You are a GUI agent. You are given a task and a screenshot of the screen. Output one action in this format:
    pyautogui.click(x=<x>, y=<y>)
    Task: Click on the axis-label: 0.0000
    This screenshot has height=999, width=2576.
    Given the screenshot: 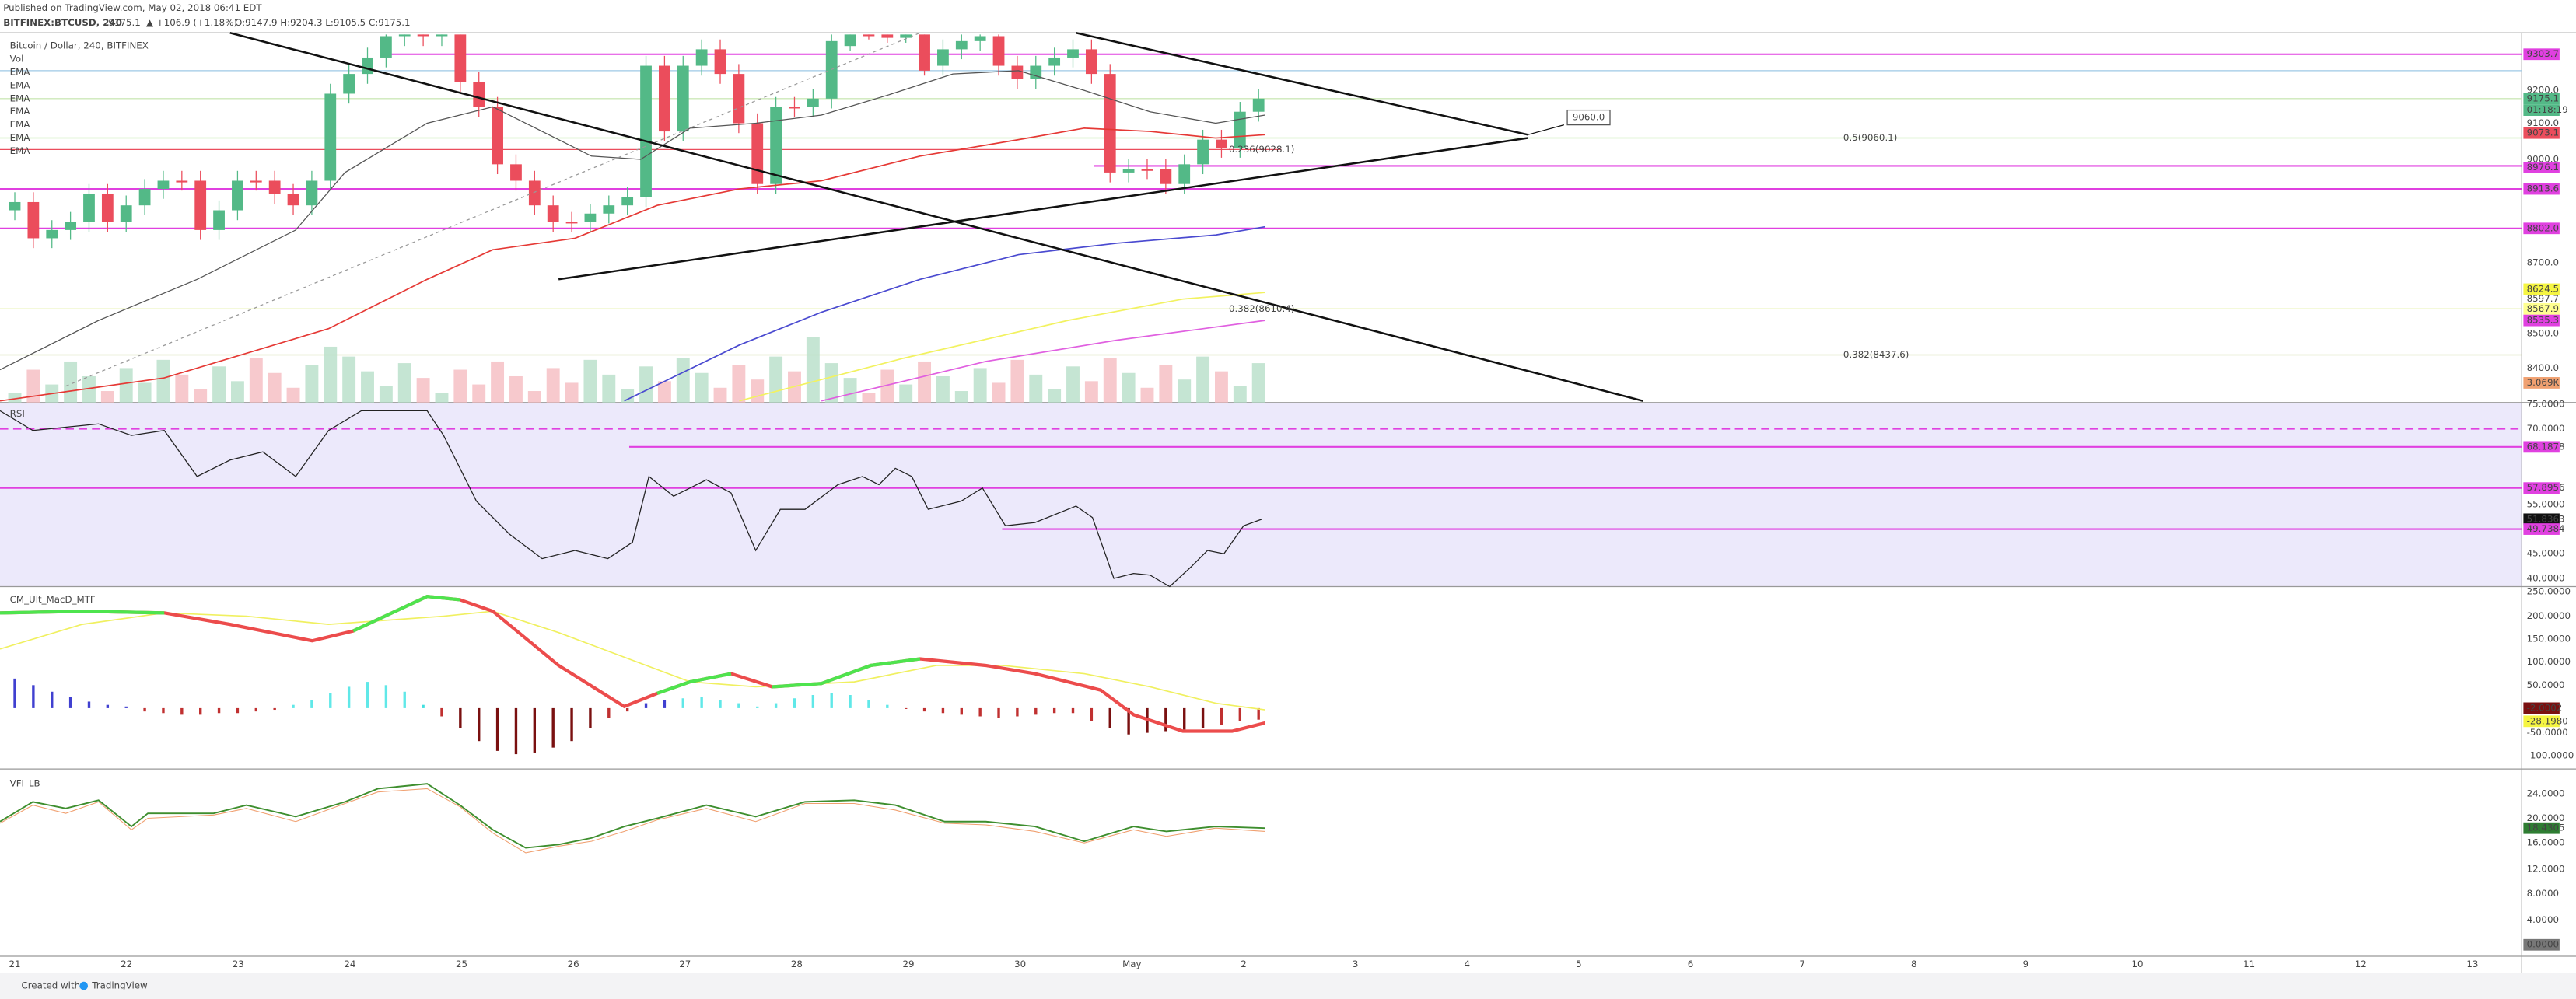 What is the action you would take?
    pyautogui.click(x=2543, y=944)
    